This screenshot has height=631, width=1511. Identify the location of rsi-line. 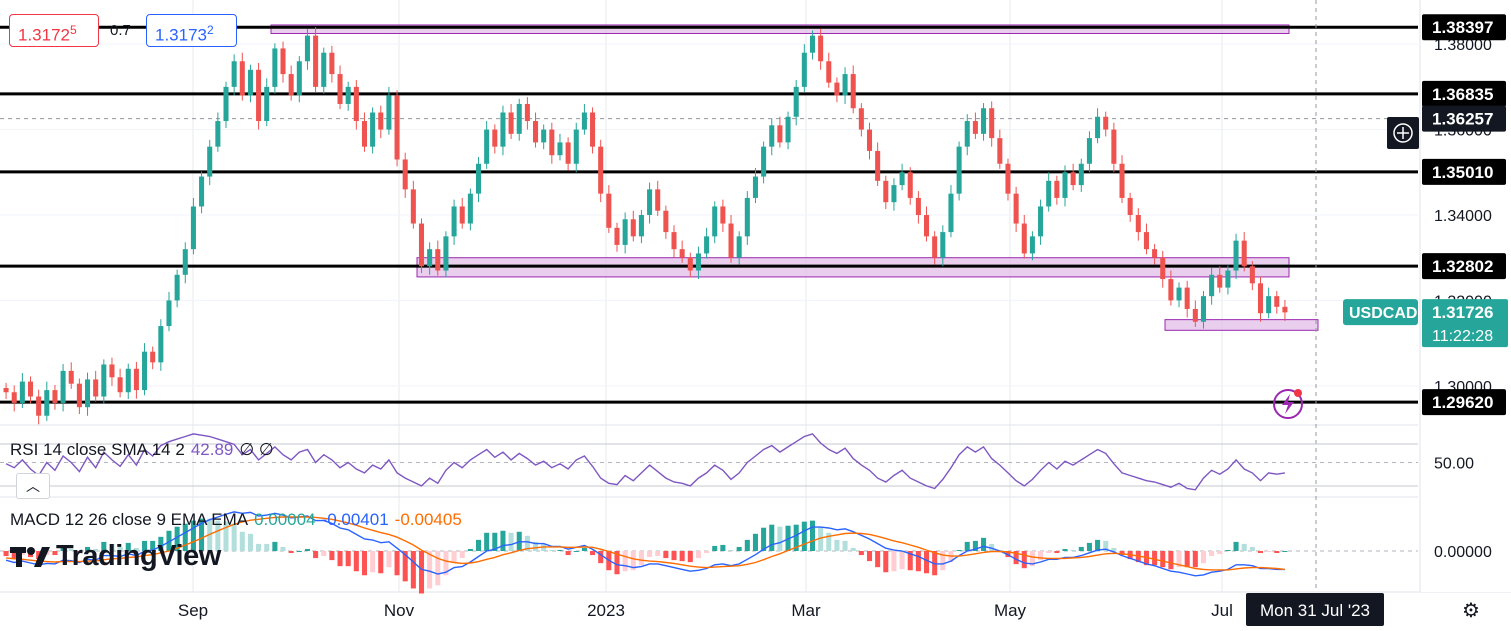
(645, 462).